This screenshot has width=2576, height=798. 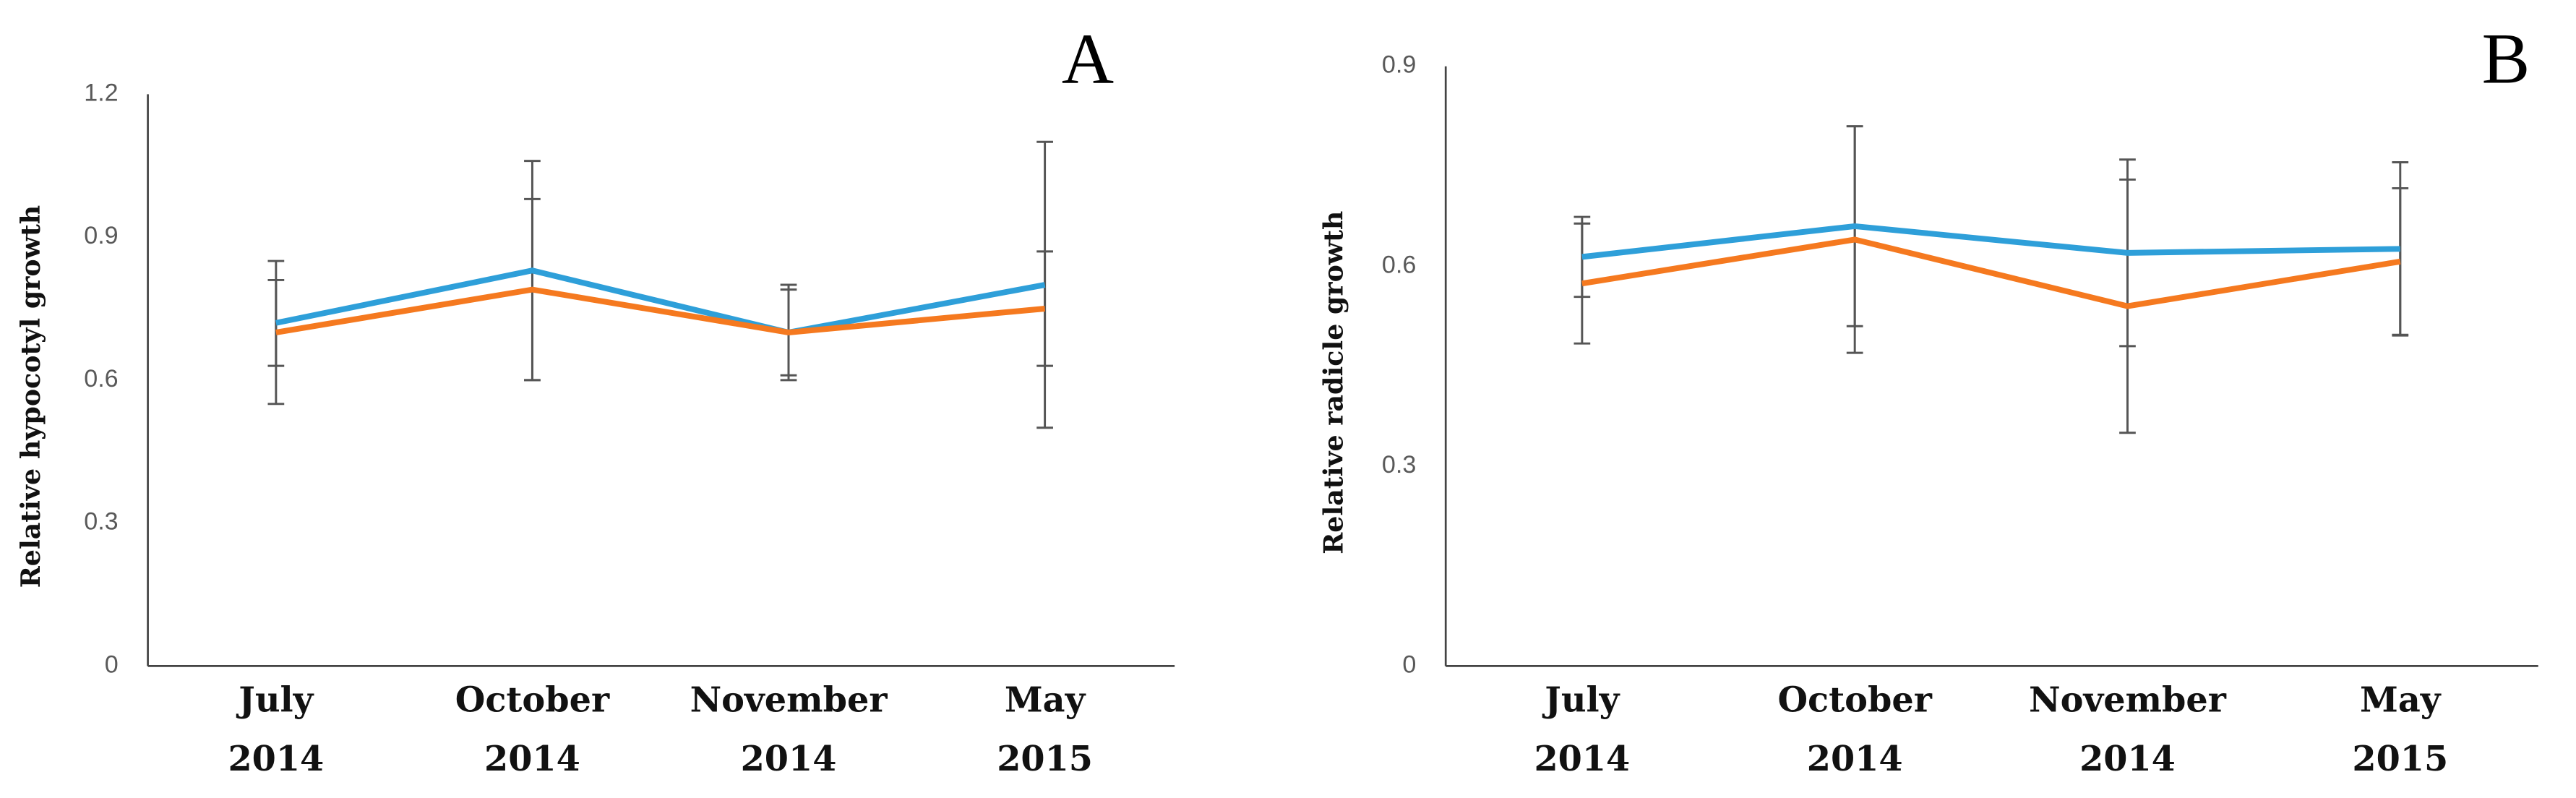 I want to click on error-bar, so click(x=1582, y=283).